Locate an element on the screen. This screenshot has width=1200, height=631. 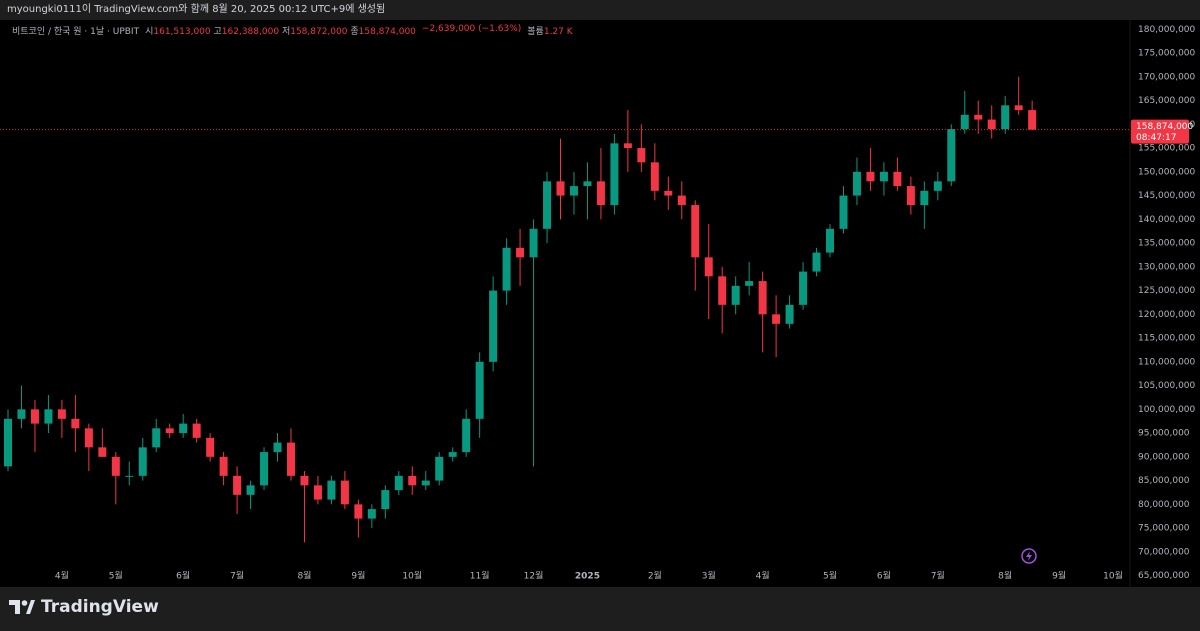
x-tick-label: 2025 is located at coordinates (587, 577).